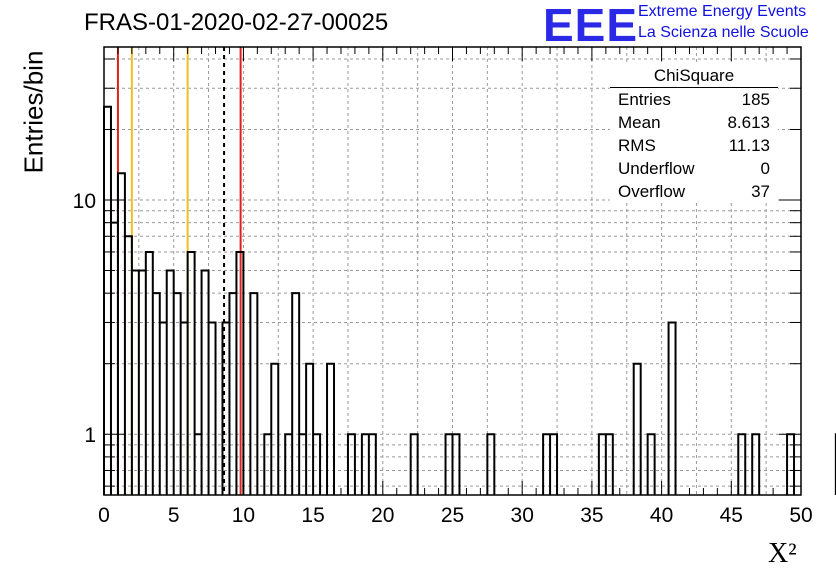  I want to click on stats-value: 11.13, so click(749, 145).